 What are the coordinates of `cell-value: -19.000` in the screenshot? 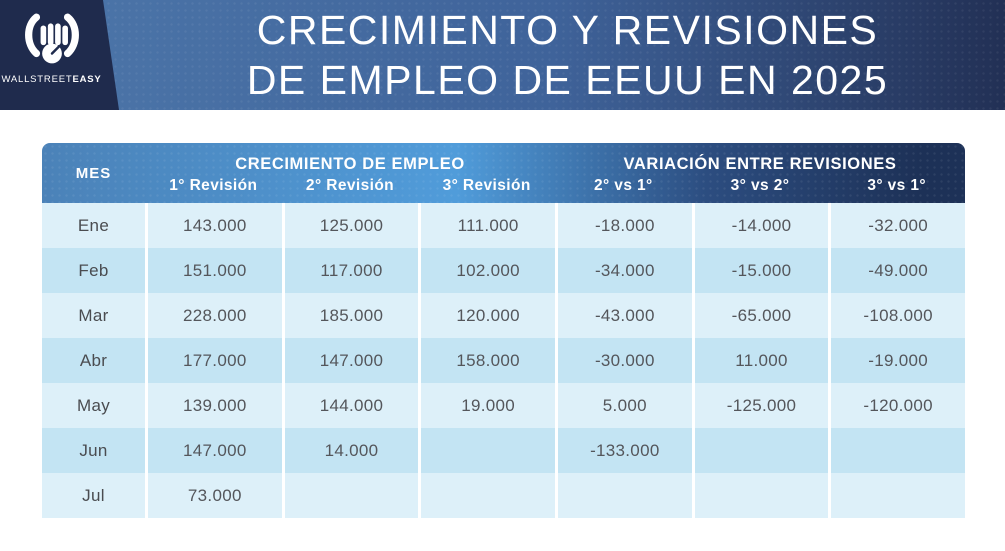 It's located at (896, 360).